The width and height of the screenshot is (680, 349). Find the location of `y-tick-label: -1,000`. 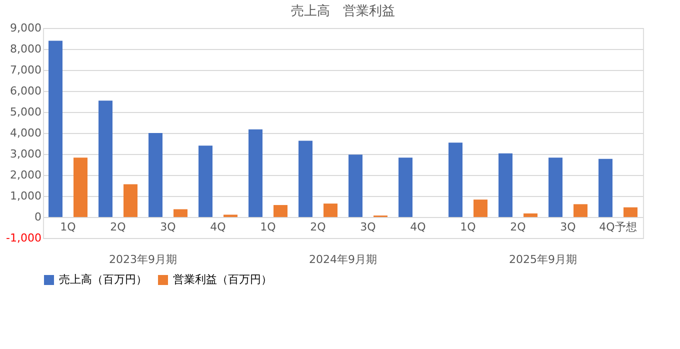

y-tick-label: -1,000 is located at coordinates (24, 238).